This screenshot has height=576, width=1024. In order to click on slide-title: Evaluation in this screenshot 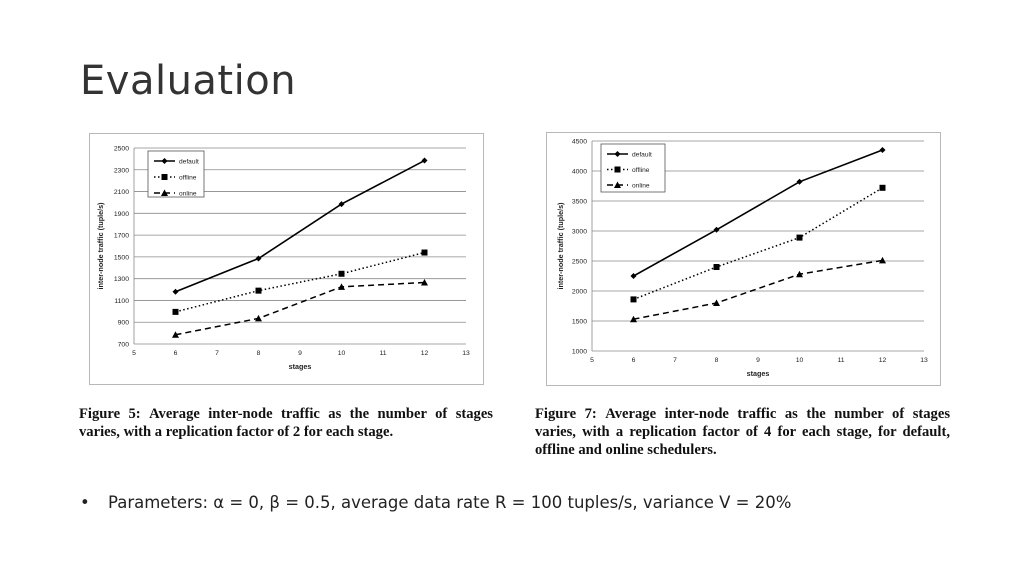, I will do `click(188, 81)`.